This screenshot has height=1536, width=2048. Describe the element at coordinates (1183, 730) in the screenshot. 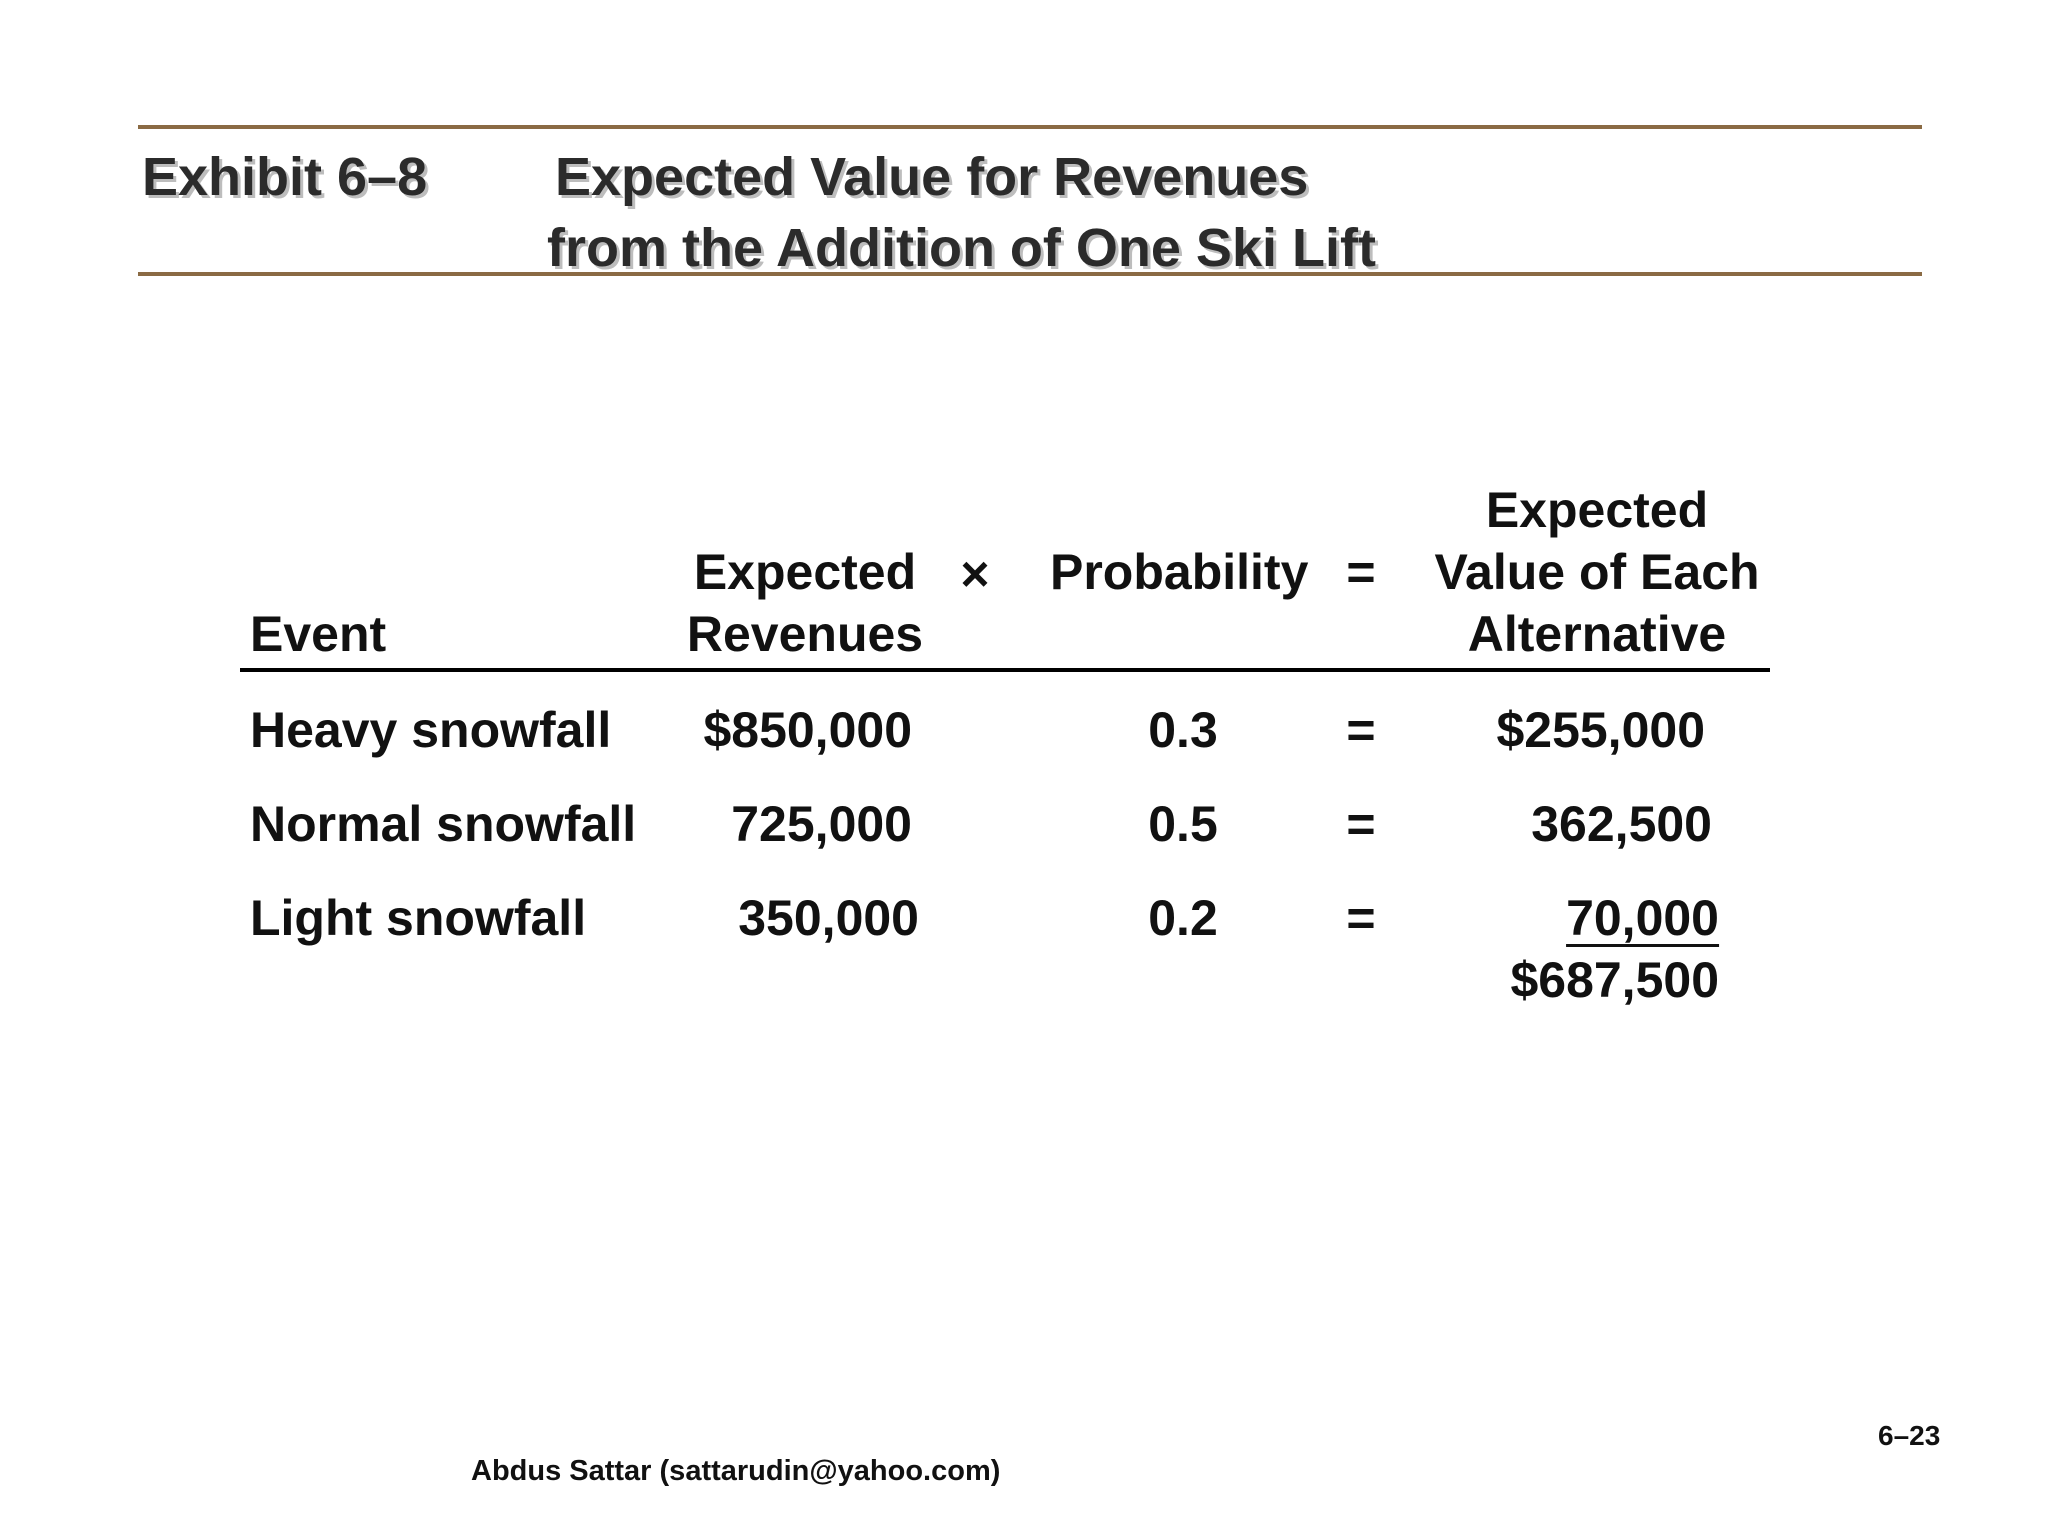

I see `row-probability: 0.3` at that location.